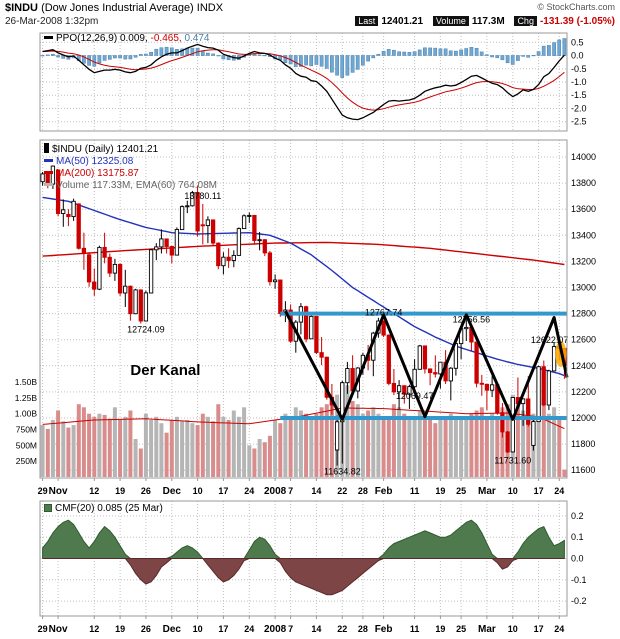 The width and height of the screenshot is (620, 639). What do you see at coordinates (583, 288) in the screenshot?
I see `svg-text: 13000` at bounding box center [583, 288].